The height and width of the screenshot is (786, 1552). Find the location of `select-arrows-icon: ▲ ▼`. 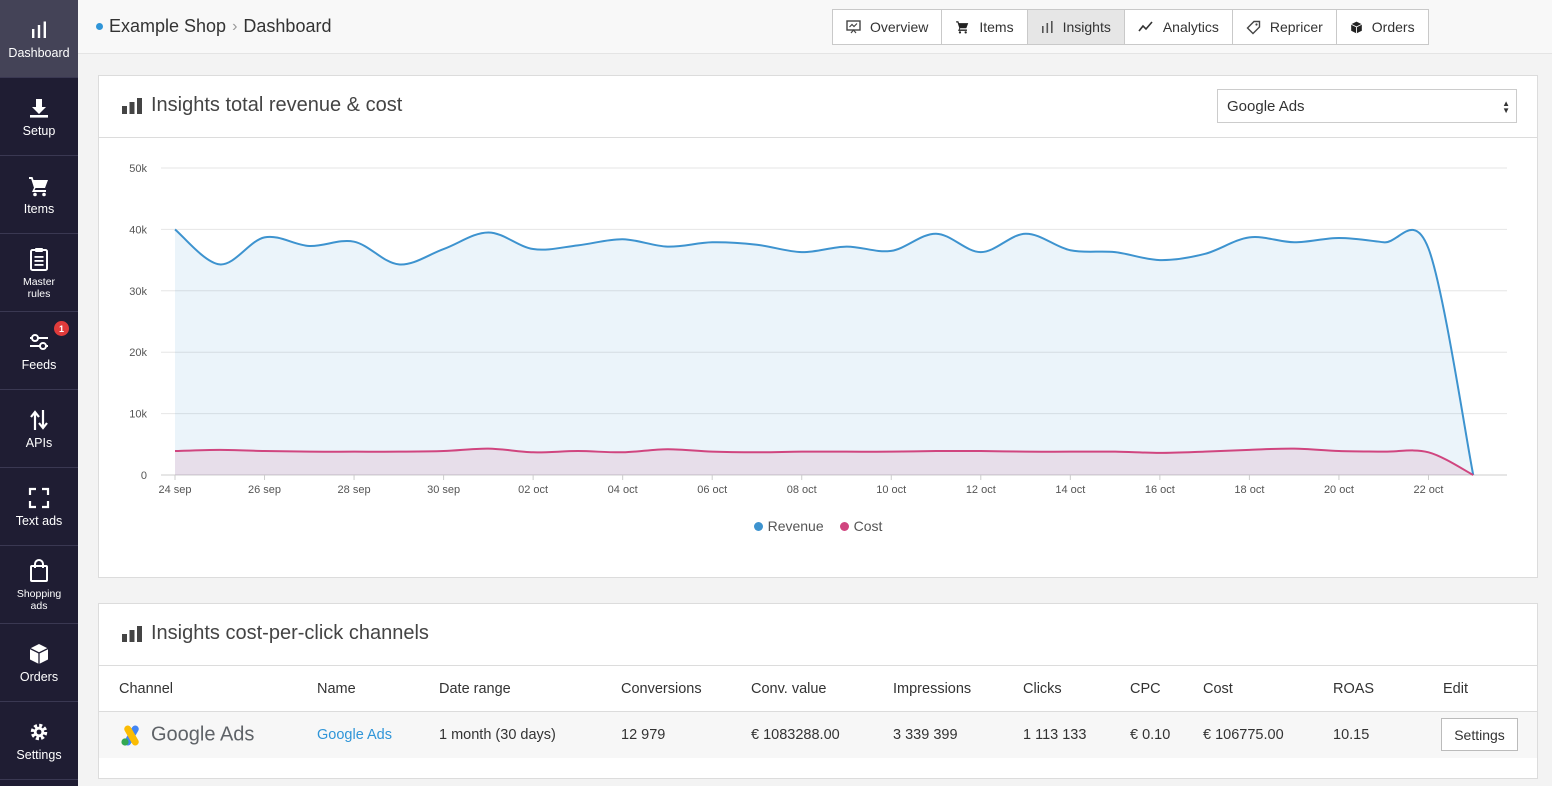

select-arrows-icon: ▲ ▼ is located at coordinates (1506, 107).